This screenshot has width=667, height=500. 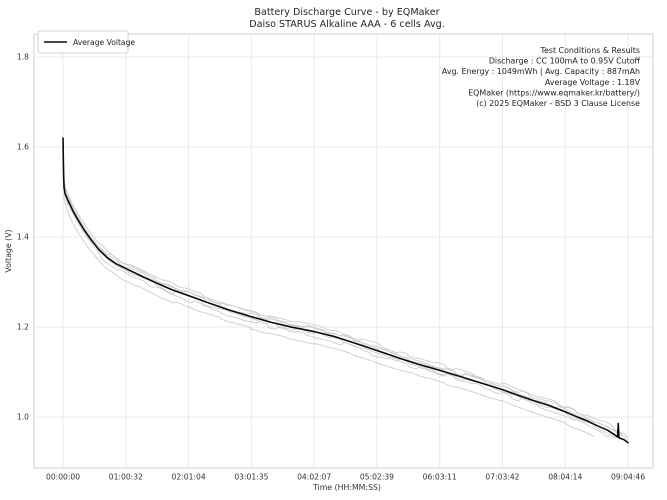 What do you see at coordinates (346, 487) in the screenshot?
I see `x-axis-label: Time (HH:MM:SS)` at bounding box center [346, 487].